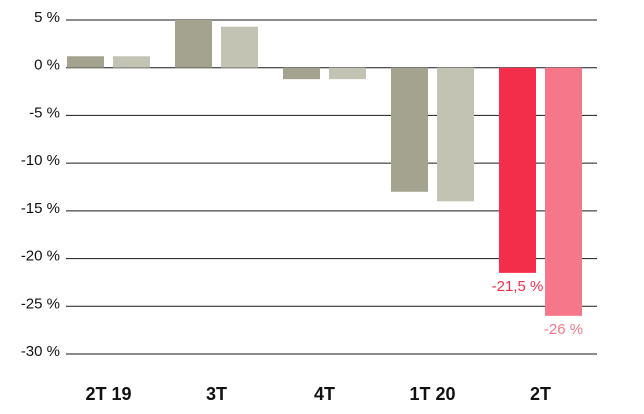  I want to click on category-label: 3T, so click(216, 394).